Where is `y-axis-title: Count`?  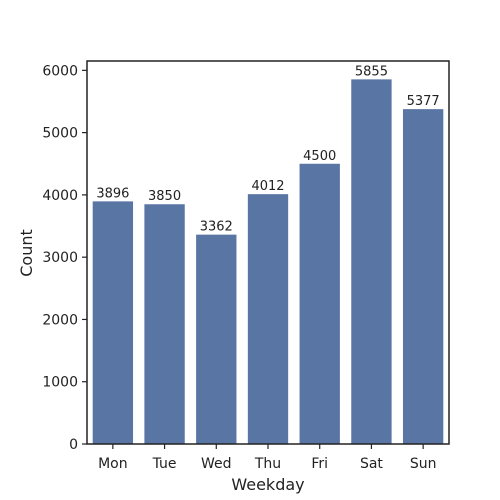 y-axis-title: Count is located at coordinates (26, 253).